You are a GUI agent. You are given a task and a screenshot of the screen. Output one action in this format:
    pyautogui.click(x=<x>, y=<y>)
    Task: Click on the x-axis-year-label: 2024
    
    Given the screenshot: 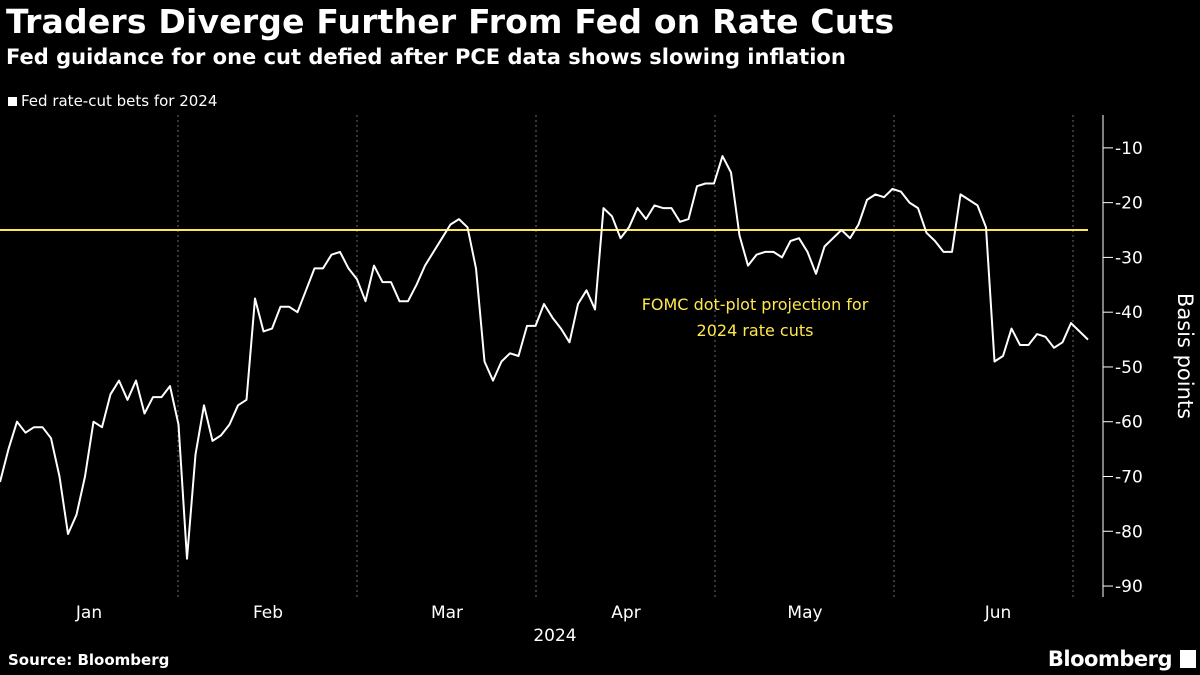 What is the action you would take?
    pyautogui.click(x=554, y=636)
    